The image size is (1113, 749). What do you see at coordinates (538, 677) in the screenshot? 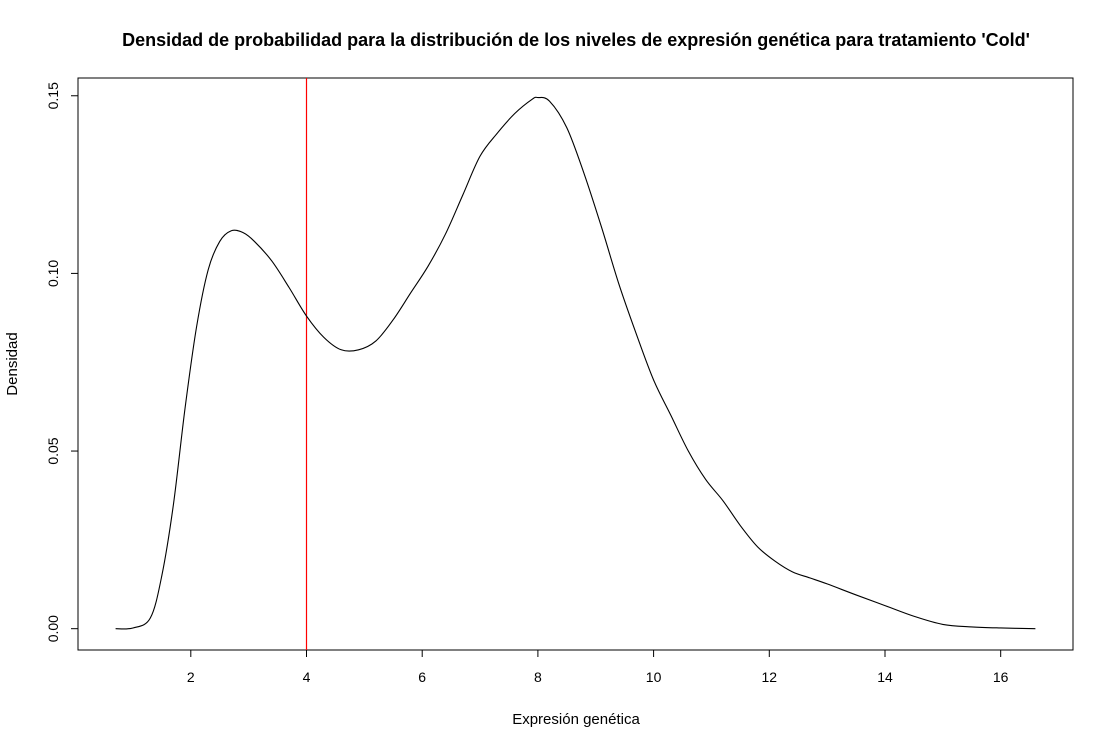
I see `x-tick-label: 8` at bounding box center [538, 677].